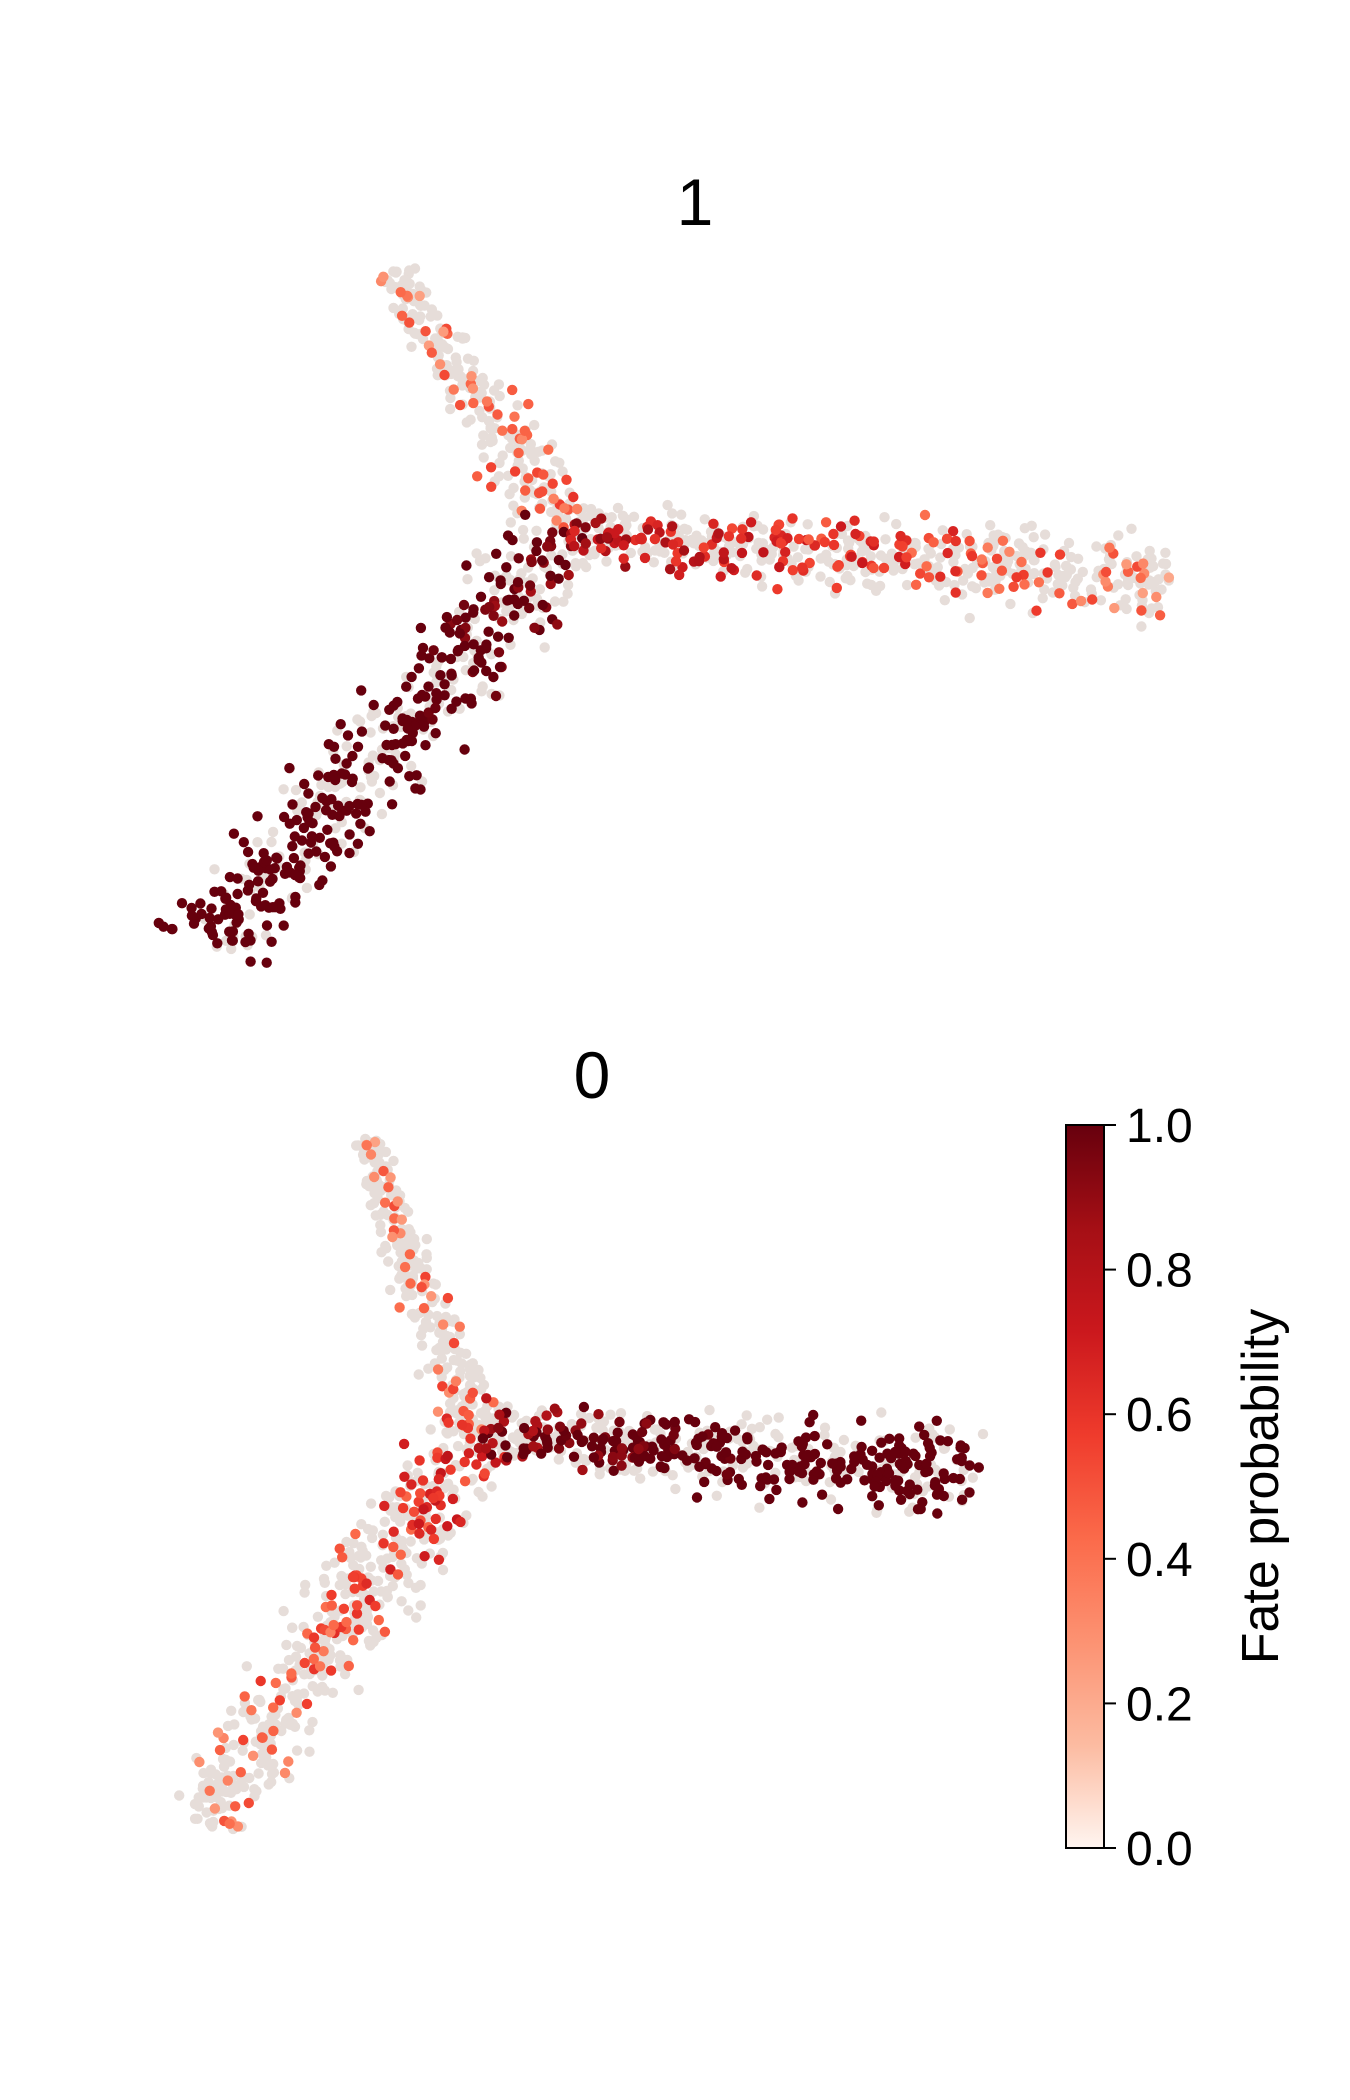  I want to click on colorbar-tick-label: 0.8, so click(1159, 1271).